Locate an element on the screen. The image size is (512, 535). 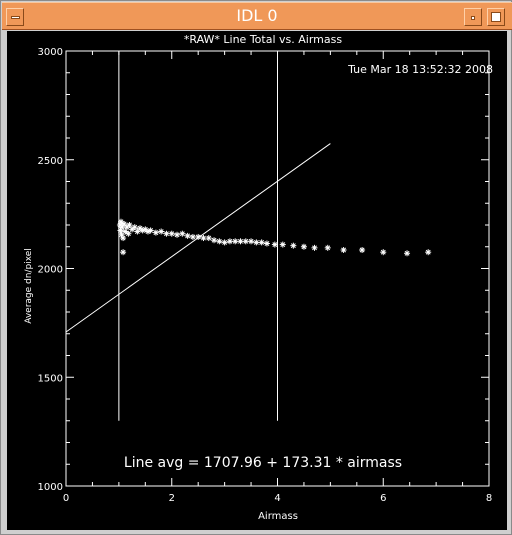
minimize-icon is located at coordinates (473, 18).